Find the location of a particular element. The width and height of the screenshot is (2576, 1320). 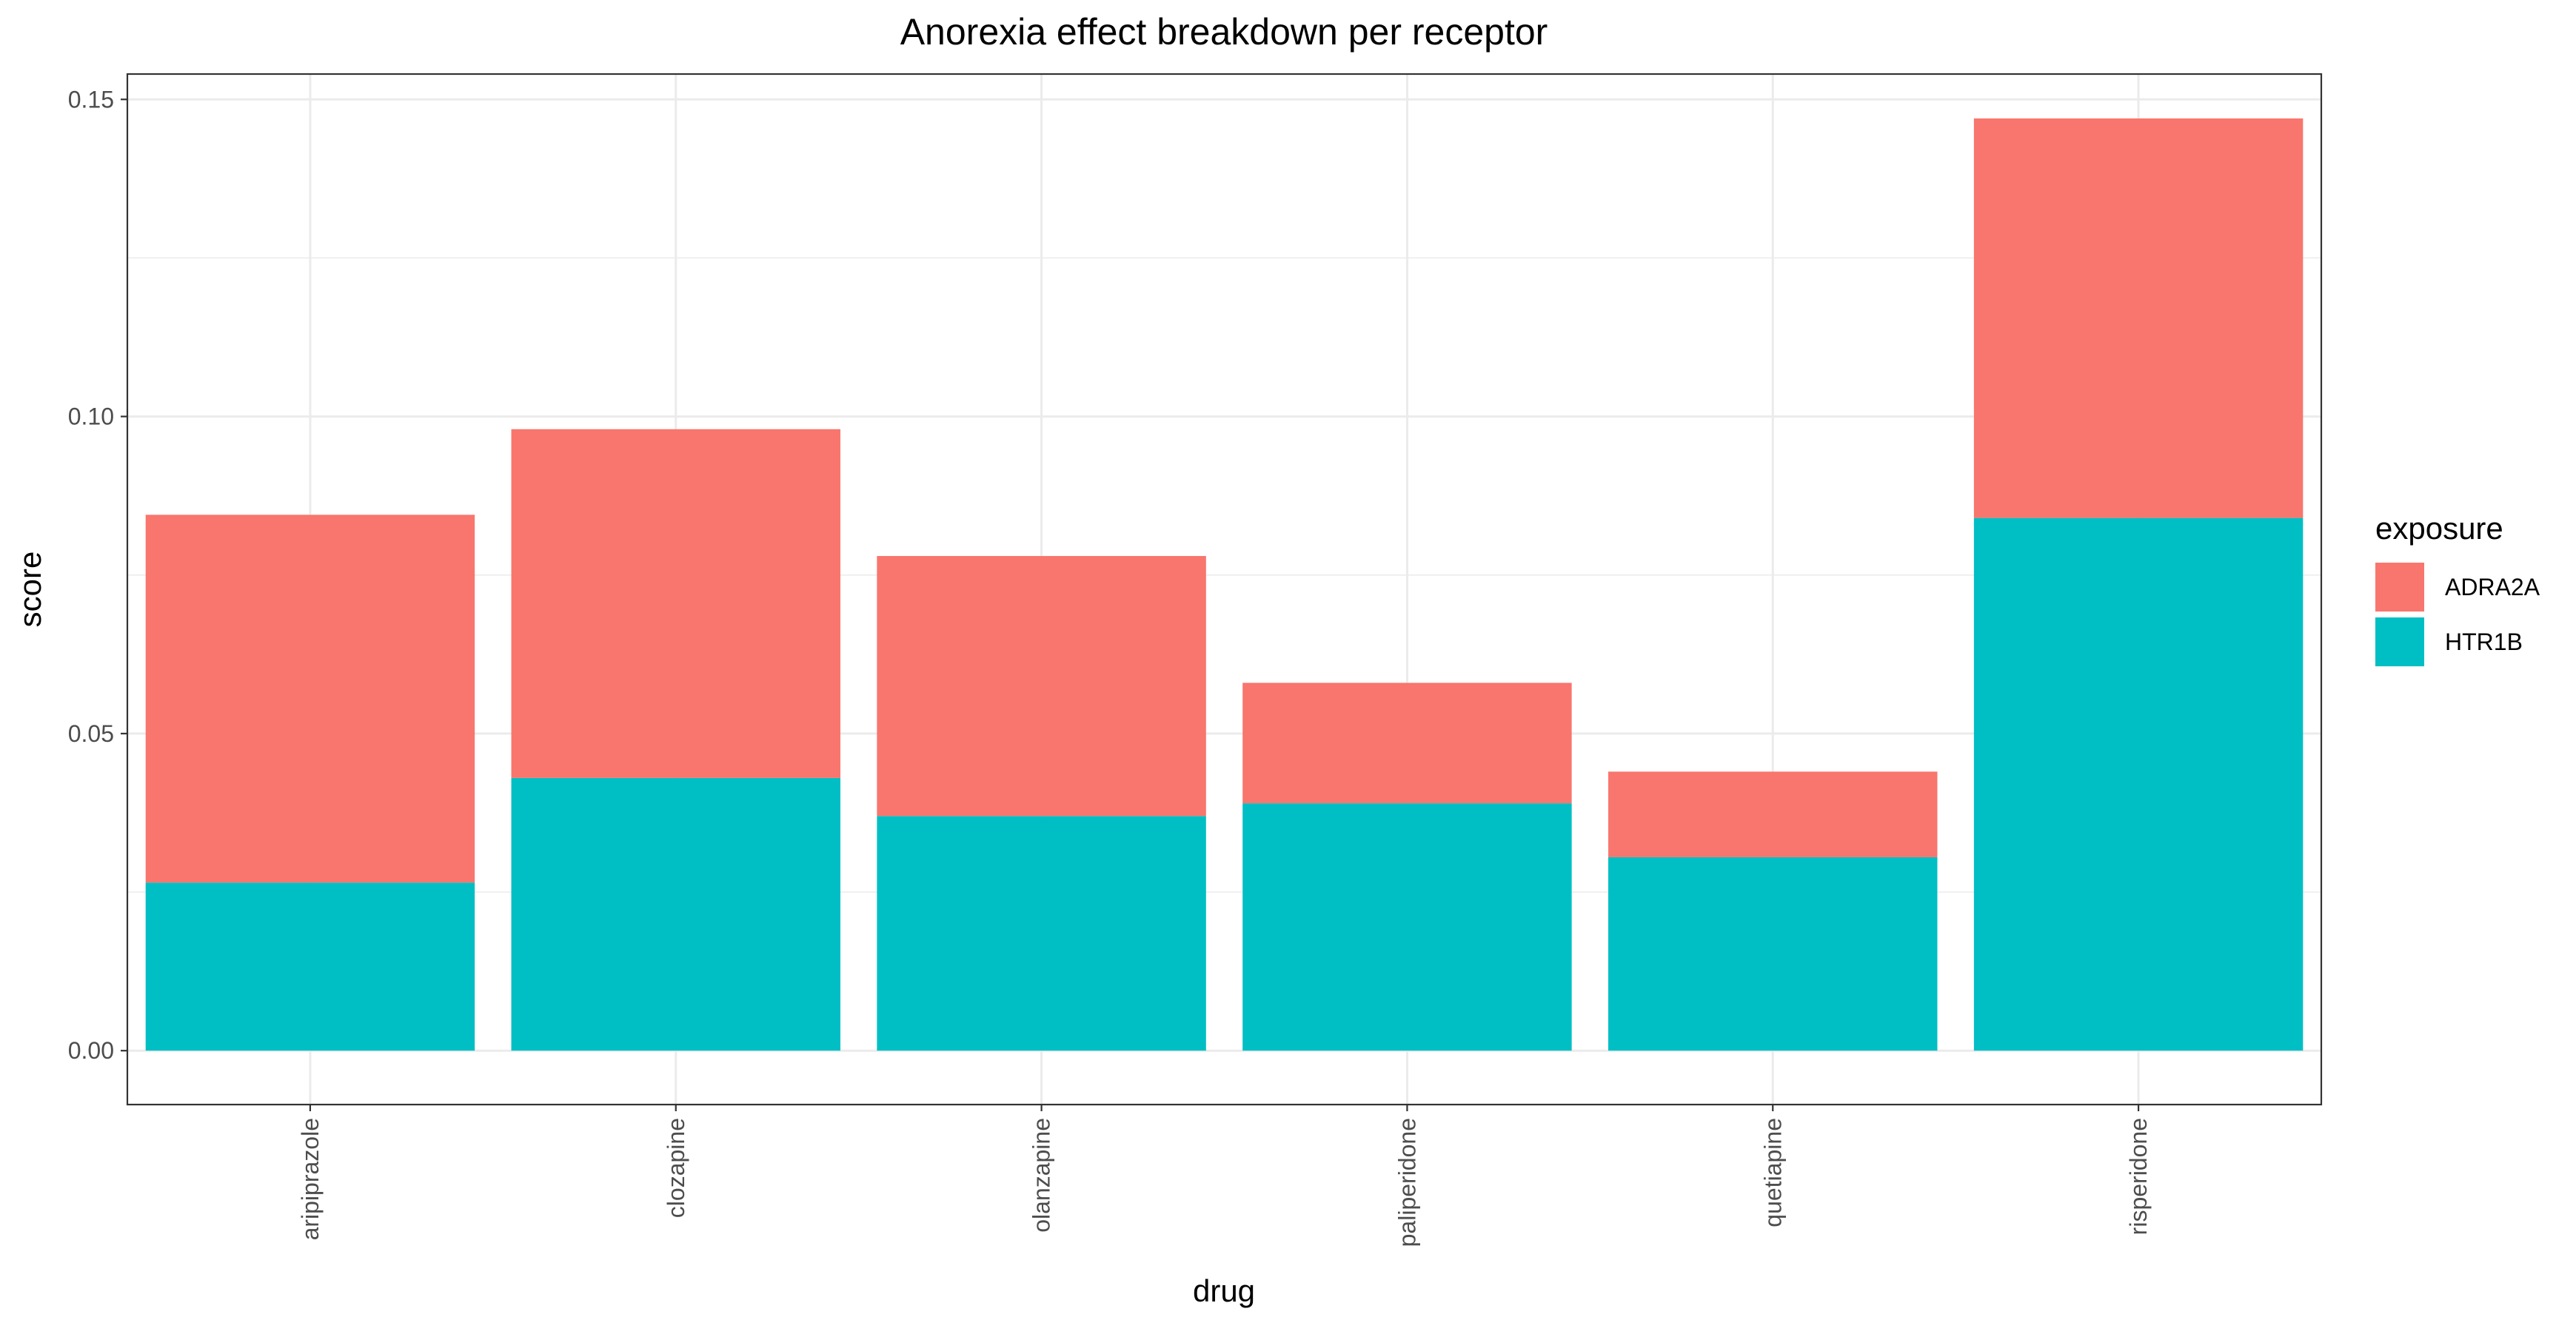

y-tick-label: 0.00 is located at coordinates (91, 1050).